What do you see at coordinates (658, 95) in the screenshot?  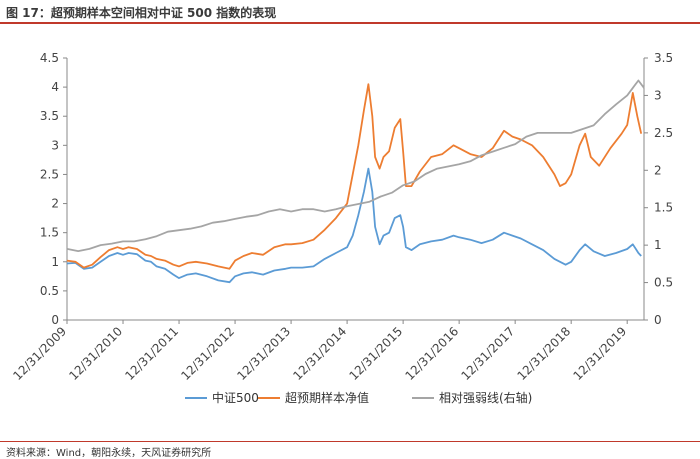 I see `y-right-tick-label: 3` at bounding box center [658, 95].